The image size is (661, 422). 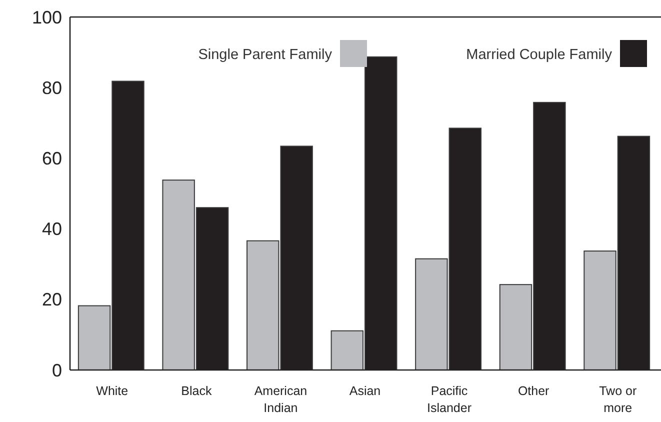 What do you see at coordinates (539, 55) in the screenshot?
I see `legend-label: Married Couple Family` at bounding box center [539, 55].